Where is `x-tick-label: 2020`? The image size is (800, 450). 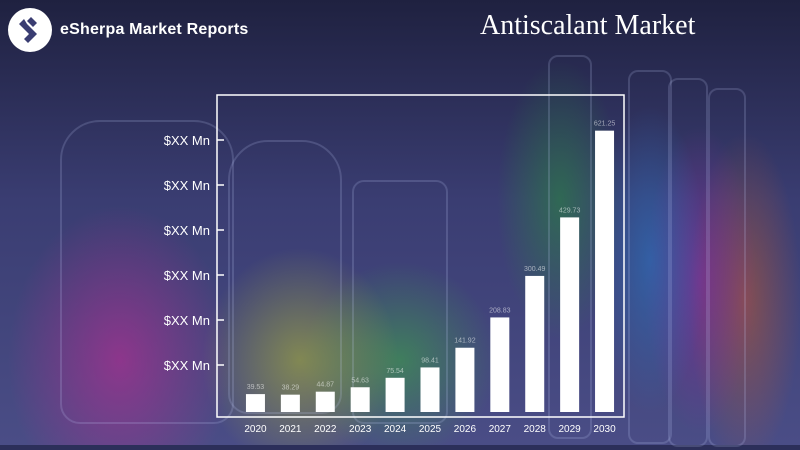
x-tick-label: 2020 is located at coordinates (255, 429).